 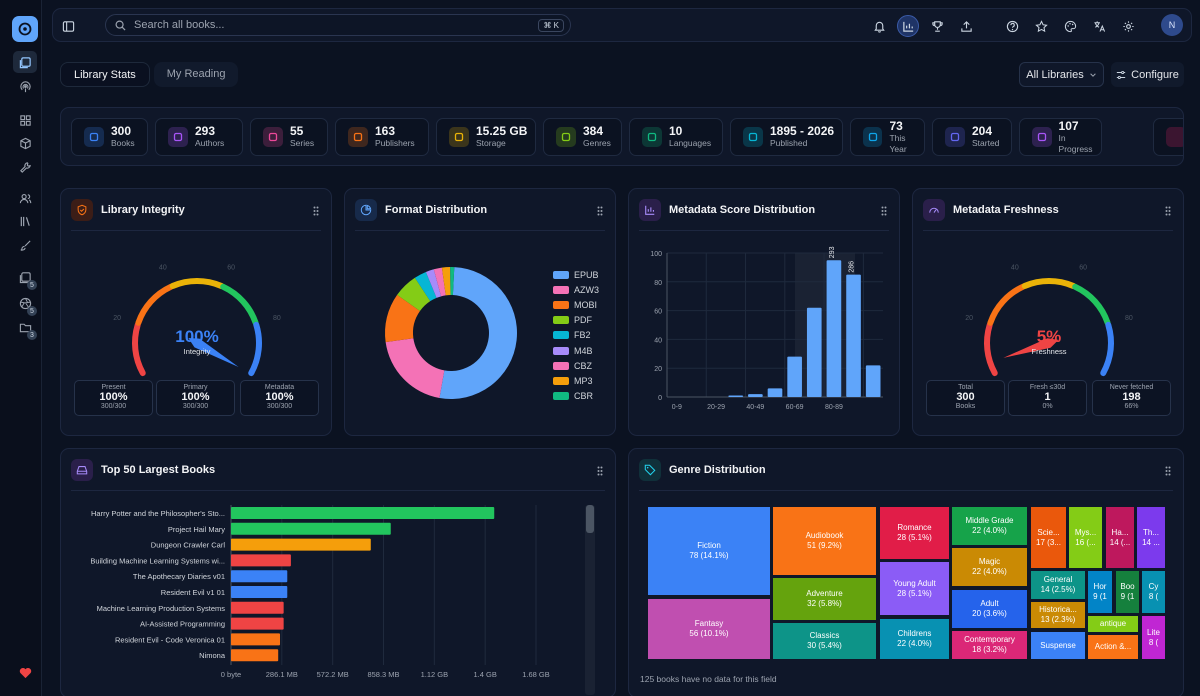 What do you see at coordinates (478, 333) in the screenshot?
I see `donut-slice-epub` at bounding box center [478, 333].